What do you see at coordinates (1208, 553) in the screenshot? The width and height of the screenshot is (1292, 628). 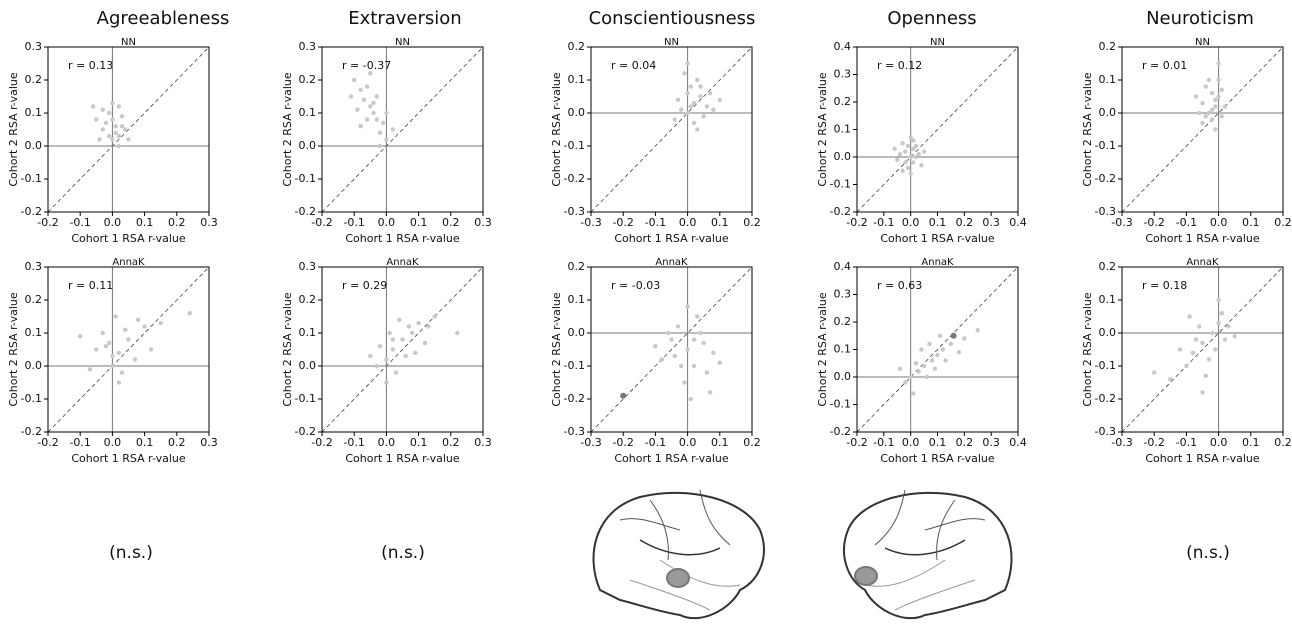 I see `footnote: (n.s.)` at bounding box center [1208, 553].